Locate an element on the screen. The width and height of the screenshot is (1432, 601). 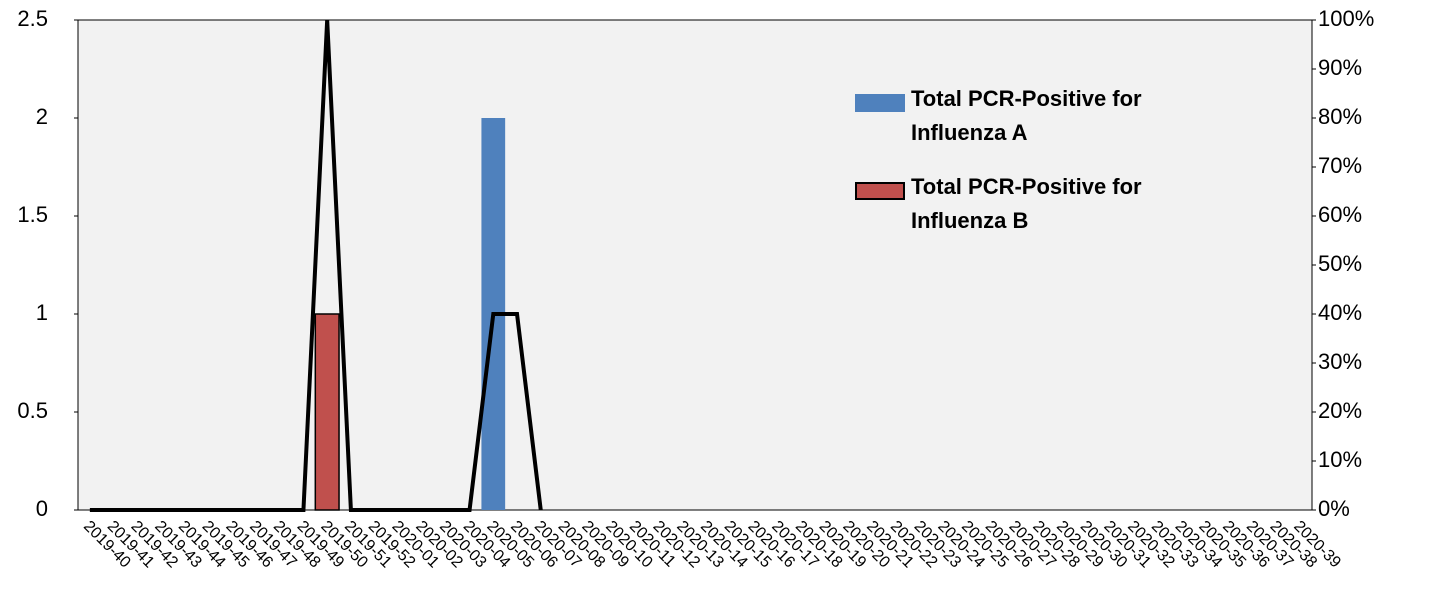
y-tick-label: 2.5 is located at coordinates (32, 18).